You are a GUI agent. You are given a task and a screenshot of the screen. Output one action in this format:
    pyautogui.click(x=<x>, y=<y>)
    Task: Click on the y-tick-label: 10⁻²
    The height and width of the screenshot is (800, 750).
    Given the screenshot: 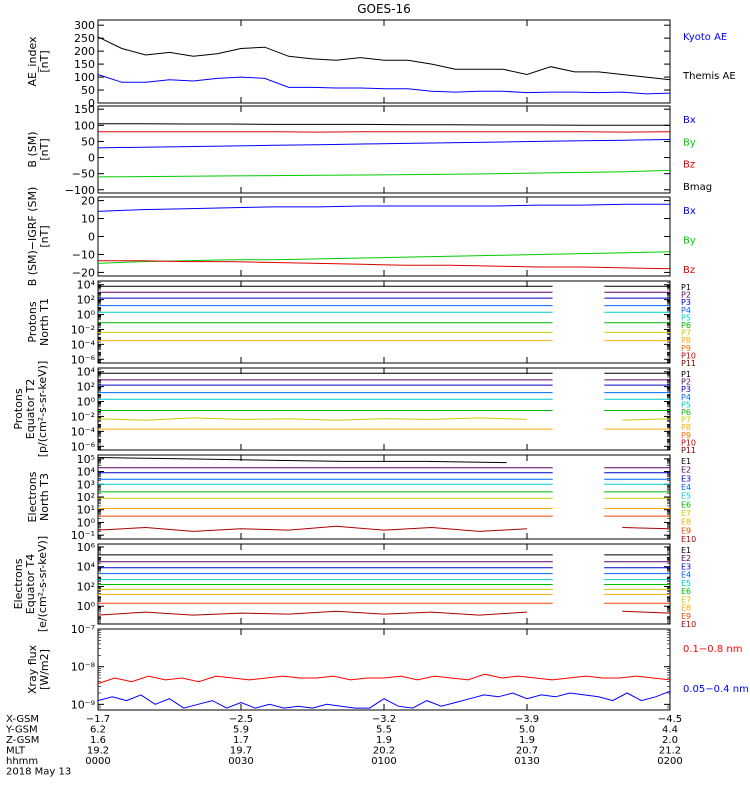 What is the action you would take?
    pyautogui.click(x=83, y=329)
    